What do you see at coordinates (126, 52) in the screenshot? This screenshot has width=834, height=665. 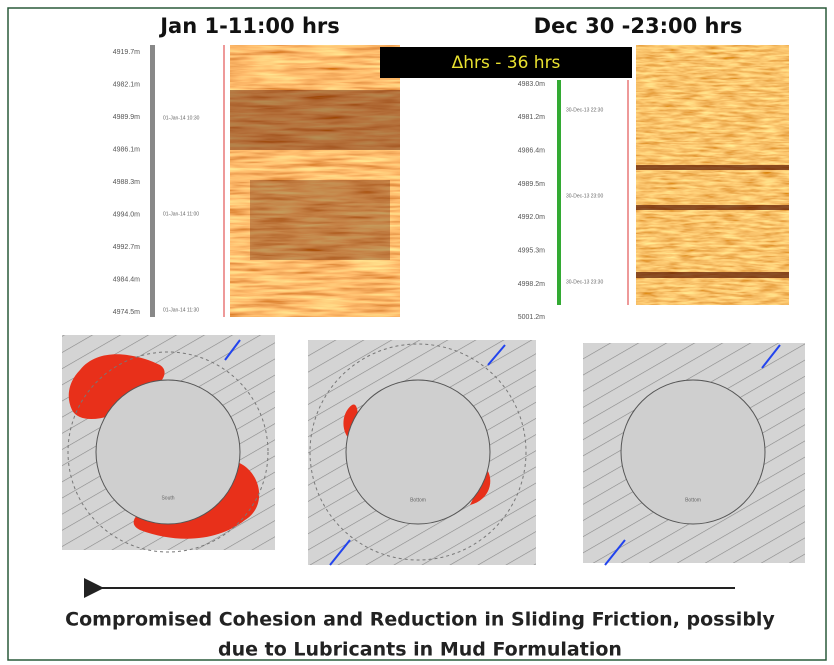 I see `depth-label: 4919.7m` at bounding box center [126, 52].